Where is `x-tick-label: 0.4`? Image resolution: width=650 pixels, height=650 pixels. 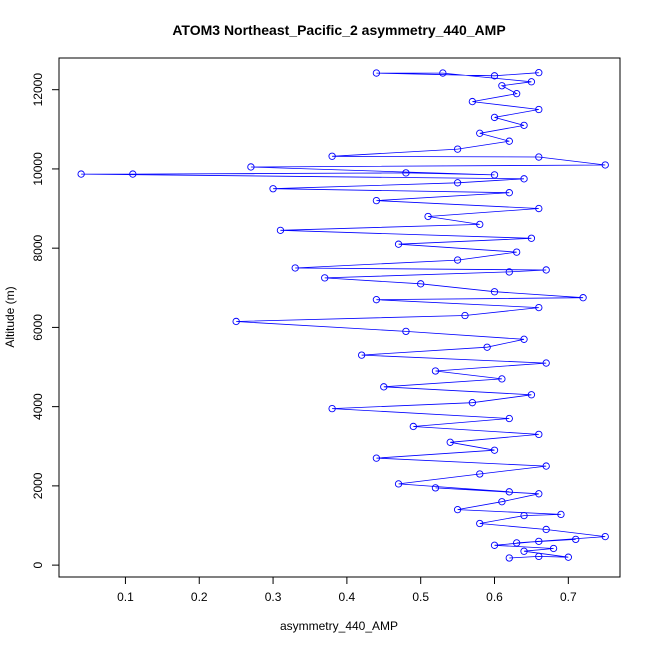
x-tick-label: 0.4 is located at coordinates (347, 597).